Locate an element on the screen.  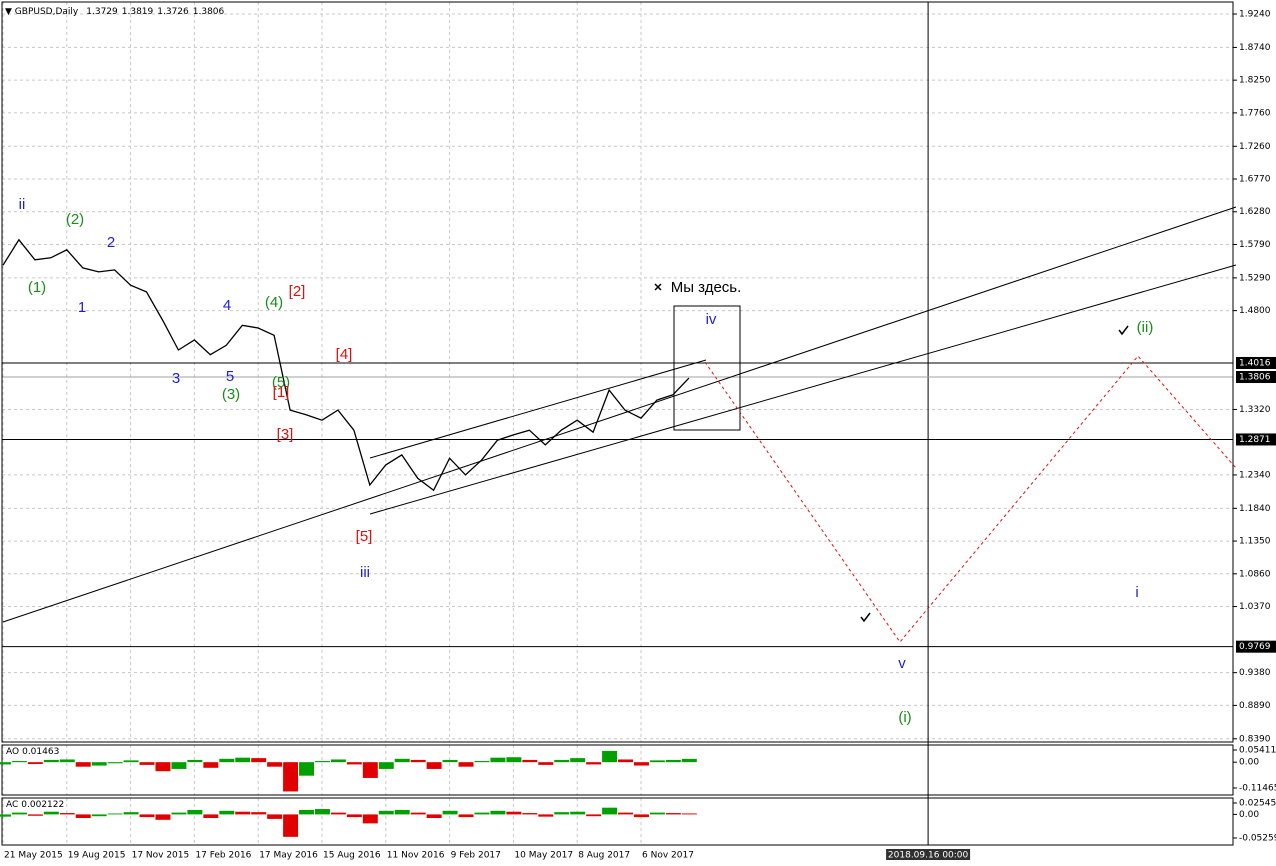
target-box is located at coordinates (707, 368).